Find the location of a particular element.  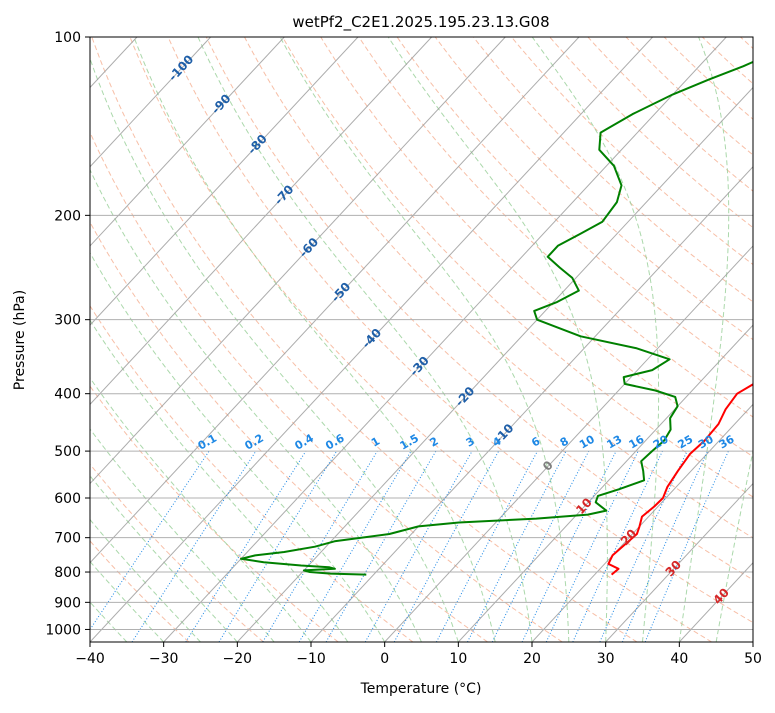

x-tick-label: 50 is located at coordinates (753, 659).